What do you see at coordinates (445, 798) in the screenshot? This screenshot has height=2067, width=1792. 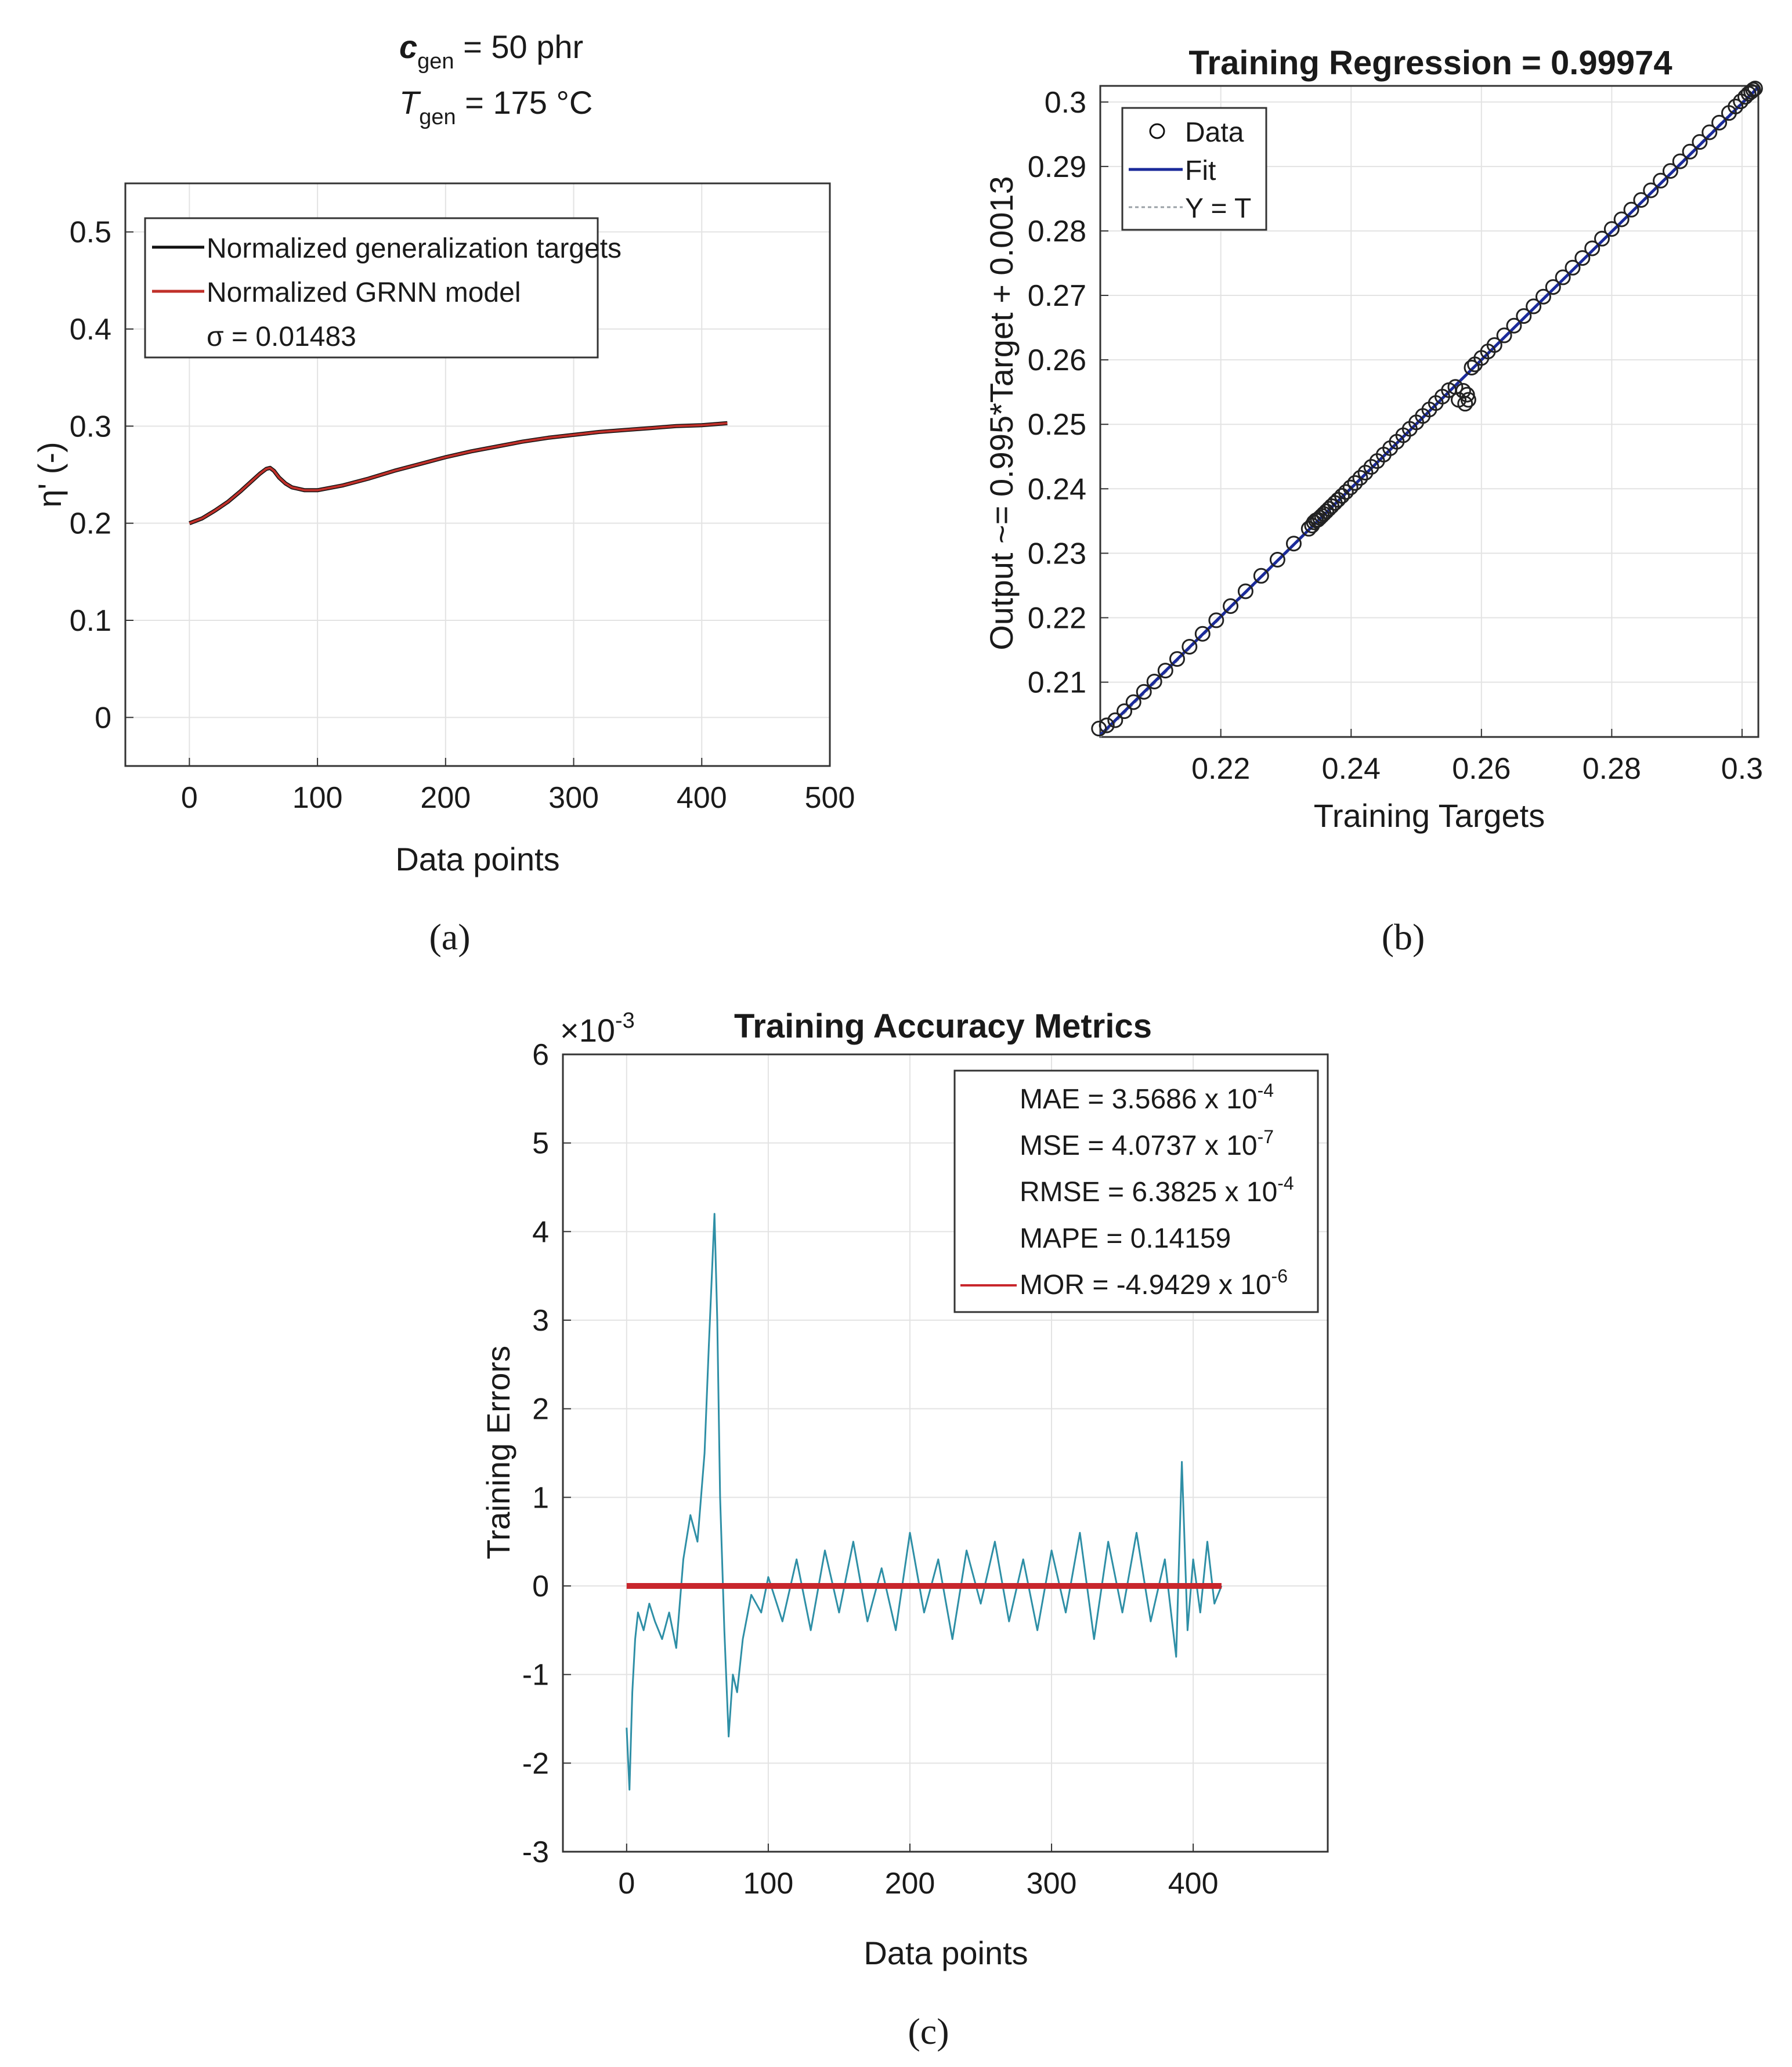 I see `chart-a-xtick-label: 200` at bounding box center [445, 798].